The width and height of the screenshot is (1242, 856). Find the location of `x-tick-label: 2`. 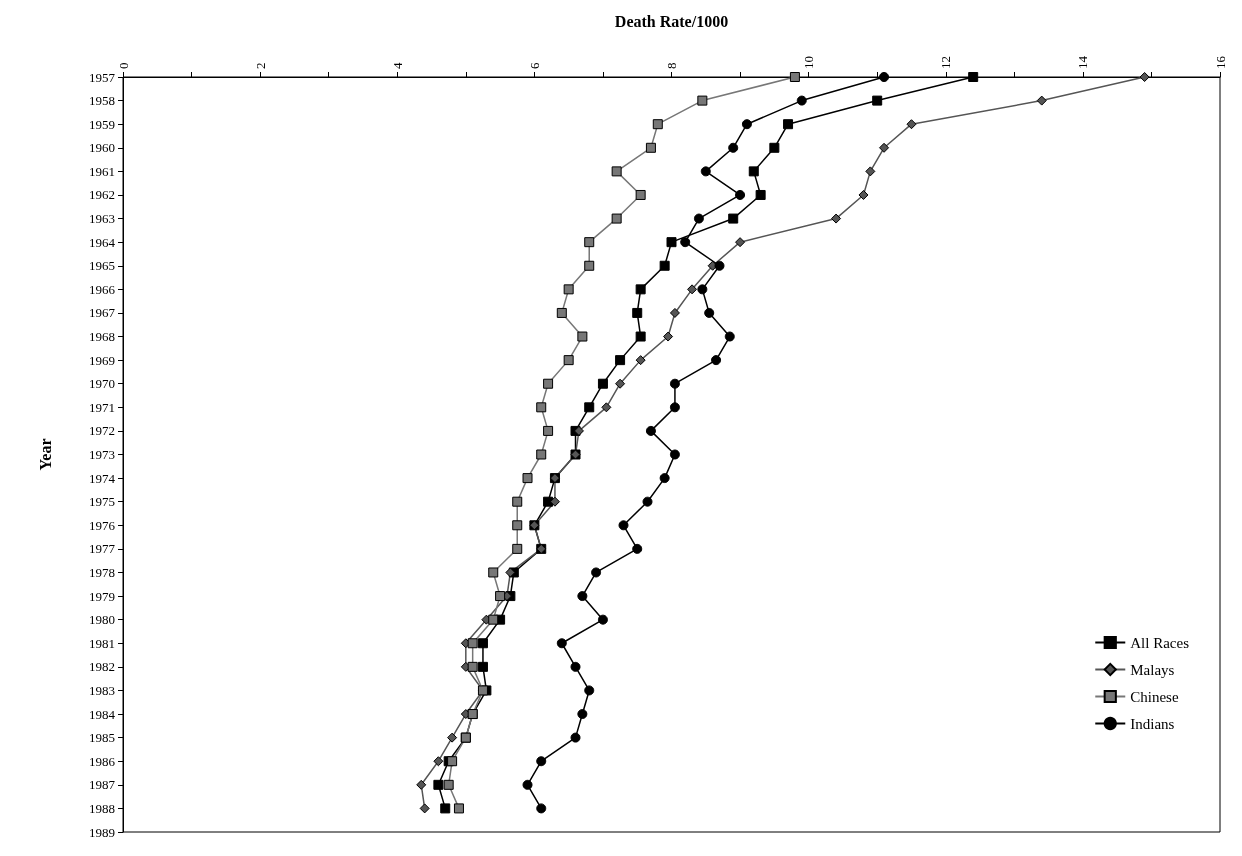

x-tick-label: 2 is located at coordinates (260, 65).